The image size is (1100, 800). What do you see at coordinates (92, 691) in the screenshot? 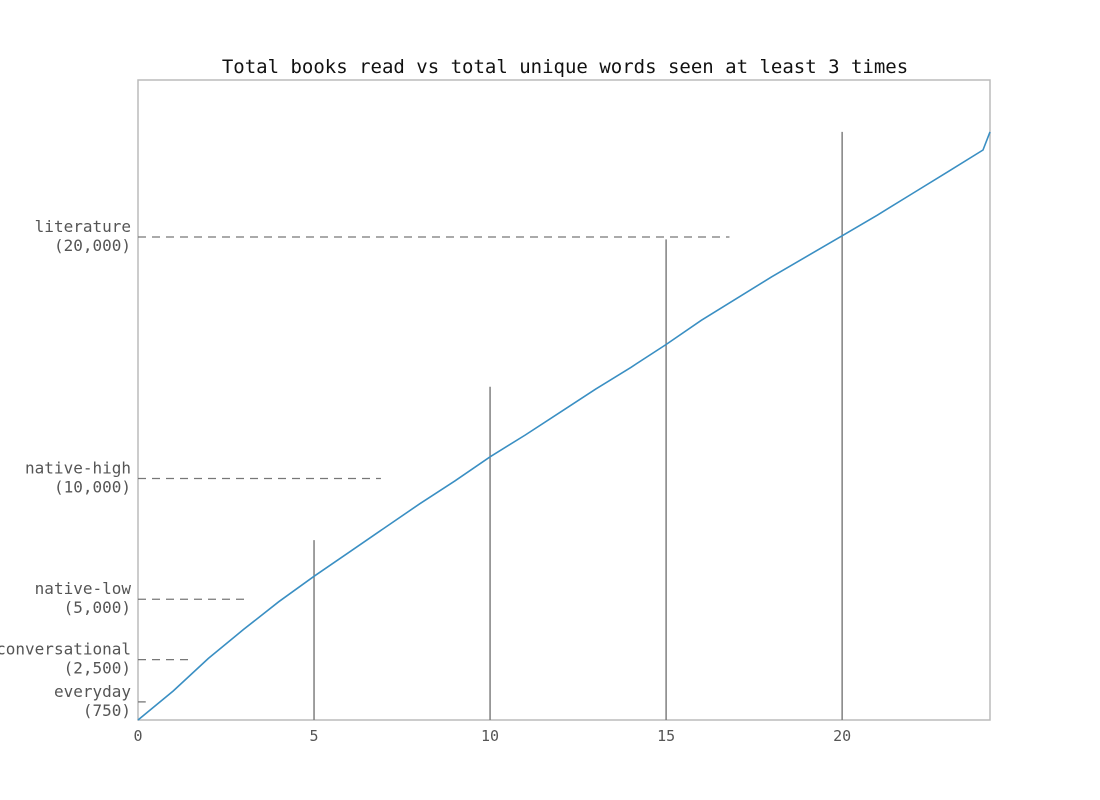
I see `level-name-everyday: everyday` at bounding box center [92, 691].